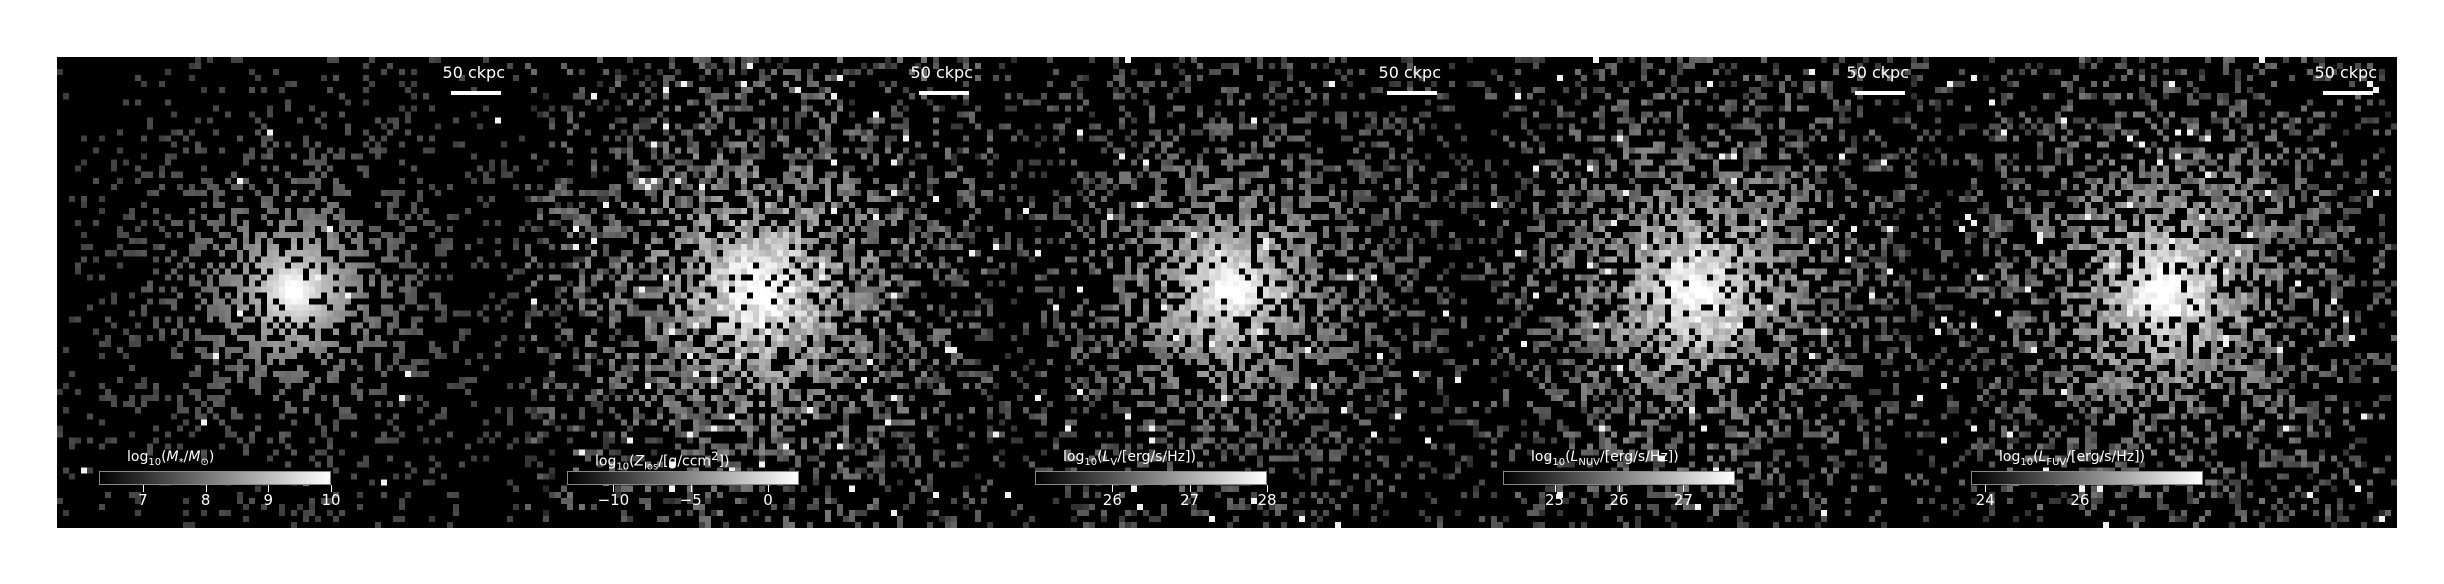 The width and height of the screenshot is (2444, 584). What do you see at coordinates (331, 500) in the screenshot?
I see `colorbar-tick-label: 10` at bounding box center [331, 500].